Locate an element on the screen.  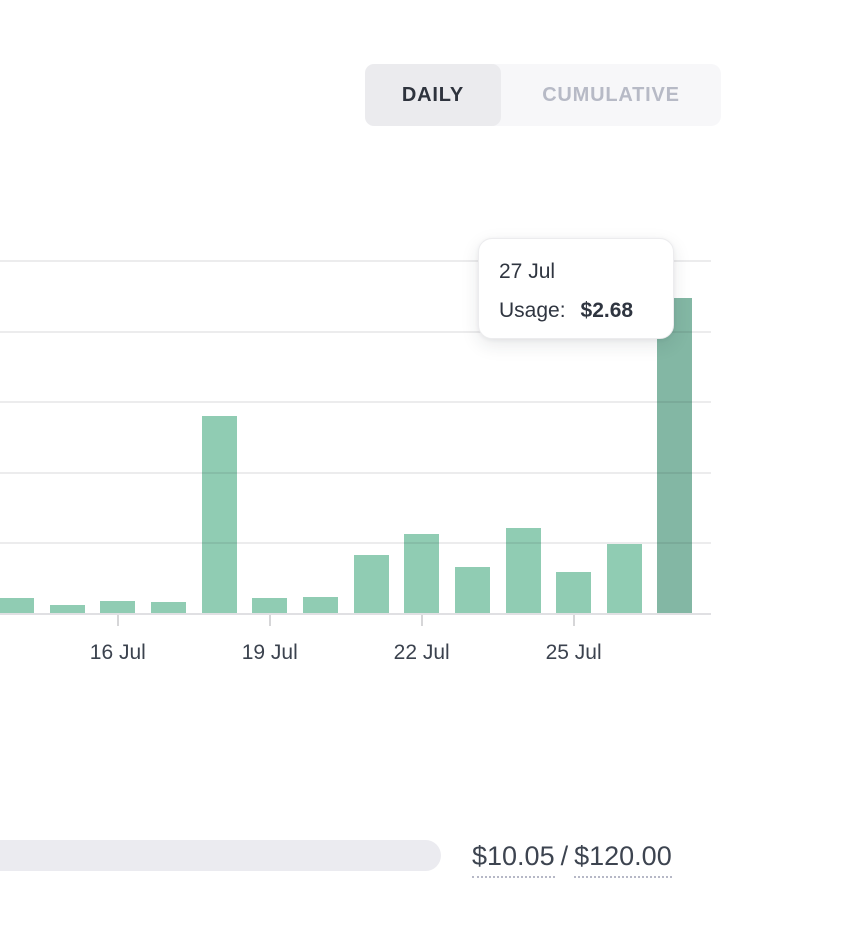
bar-17-jul is located at coordinates (168, 607).